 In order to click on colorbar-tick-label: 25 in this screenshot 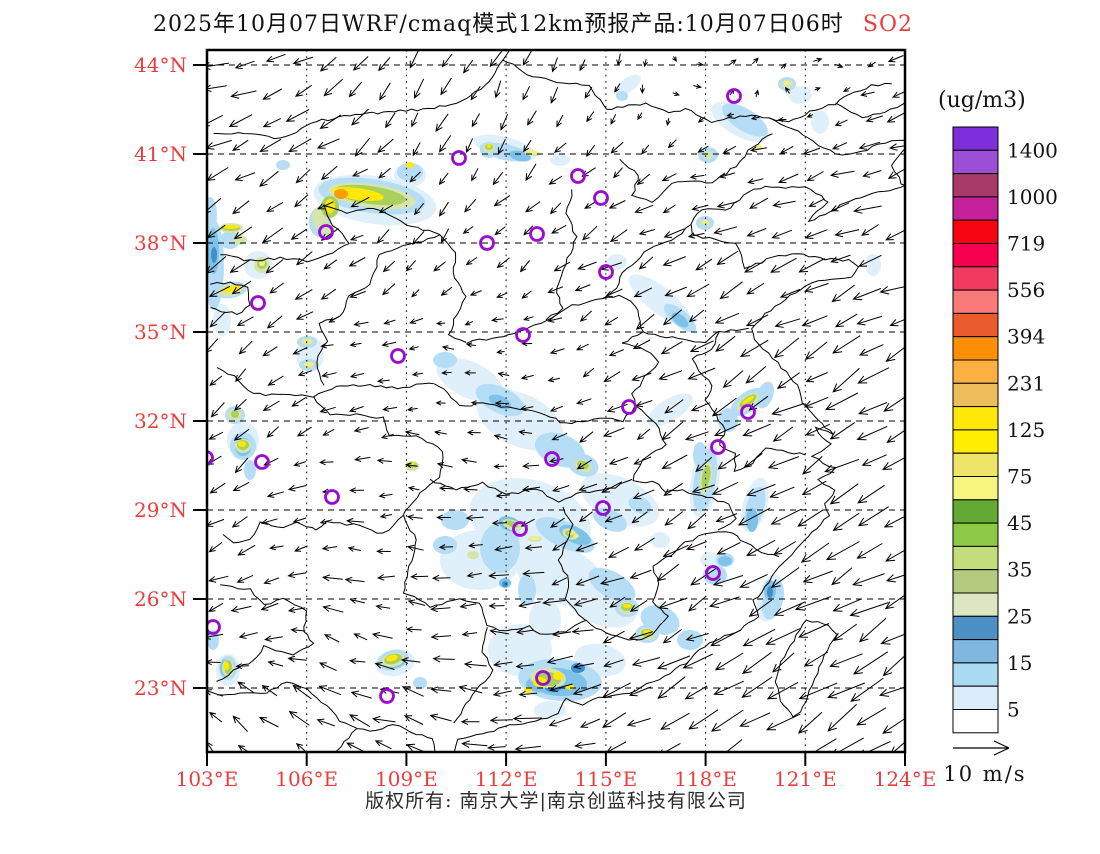, I will do `click(1019, 616)`.